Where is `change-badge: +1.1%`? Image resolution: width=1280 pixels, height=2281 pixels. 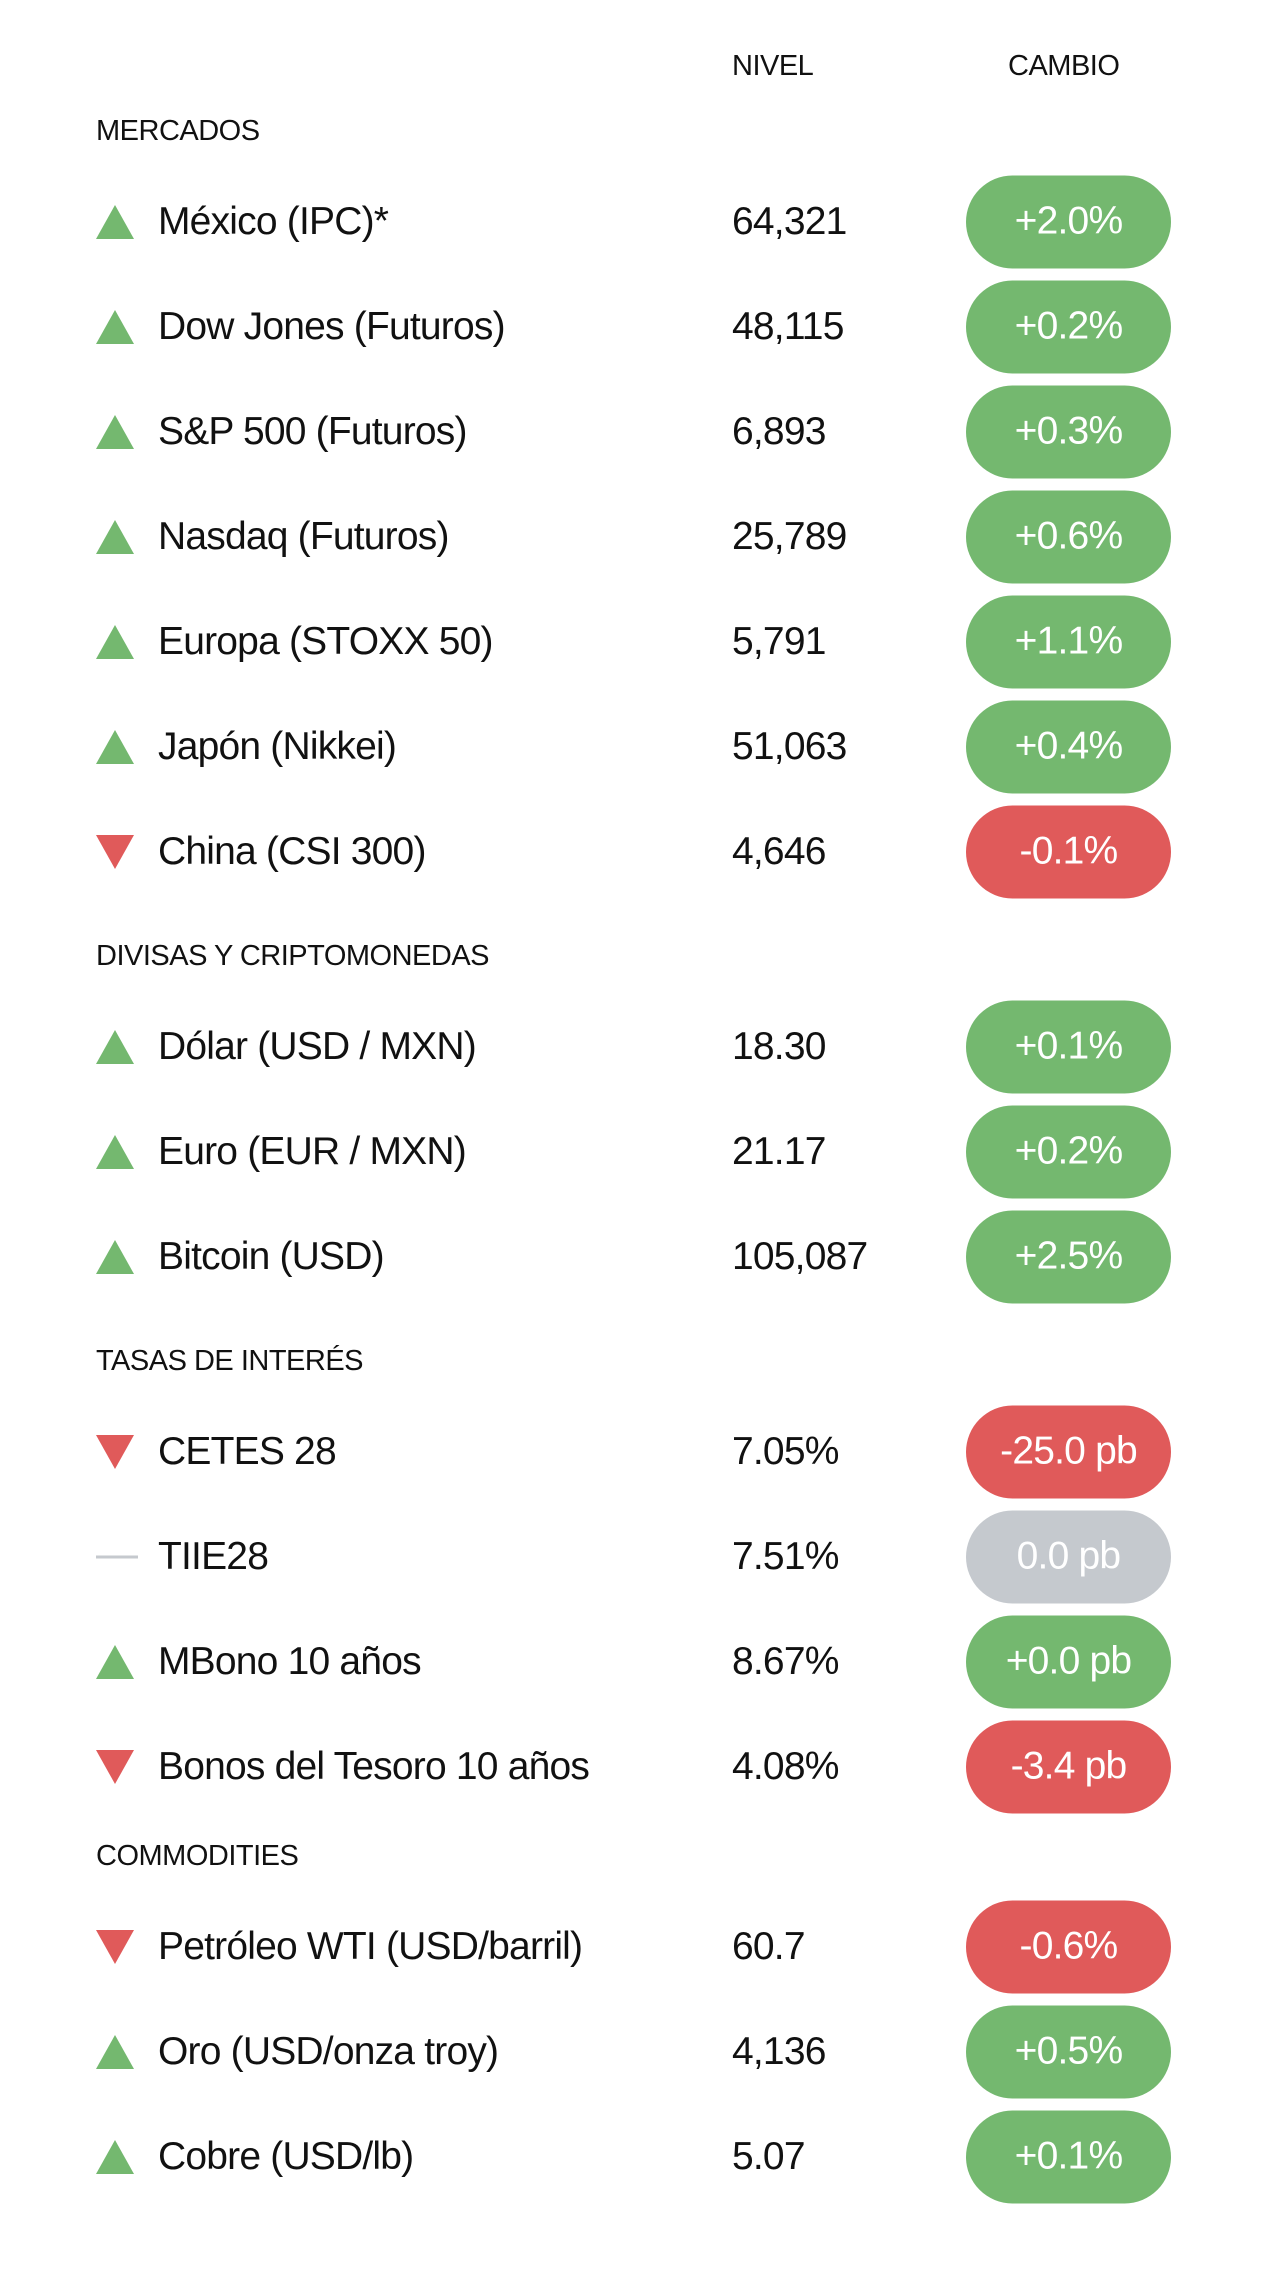
change-badge: +1.1% is located at coordinates (1068, 641).